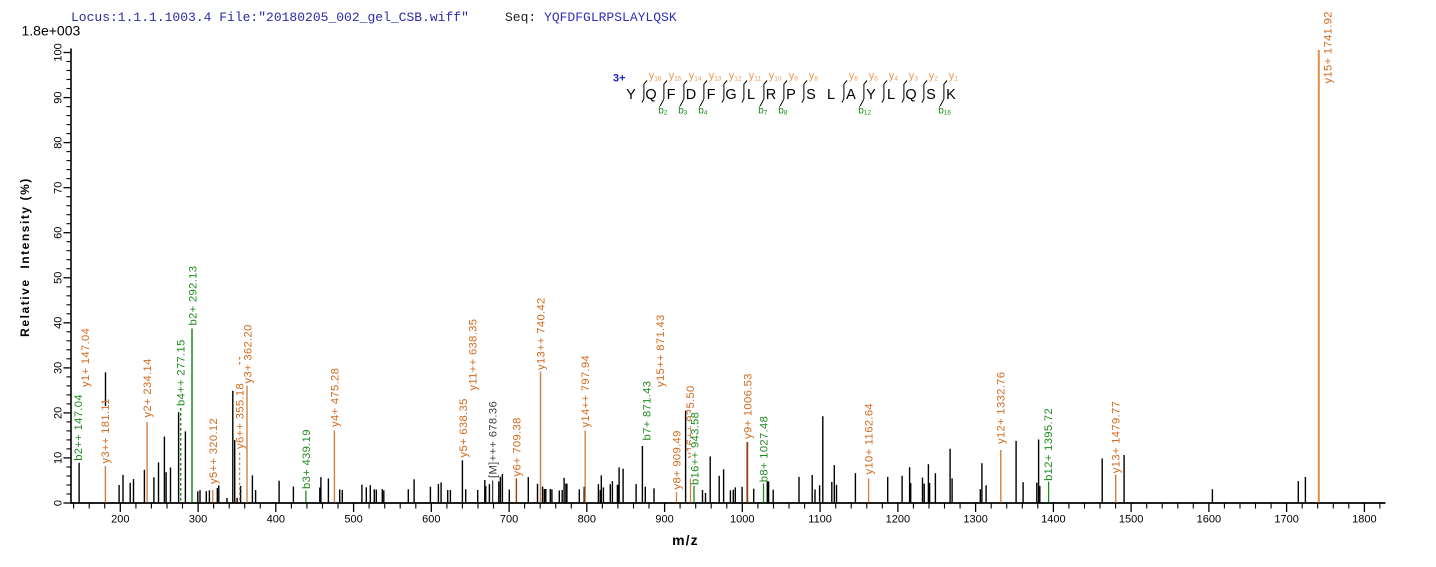  I want to click on svg-text: y2+ 234.14, so click(148, 387).